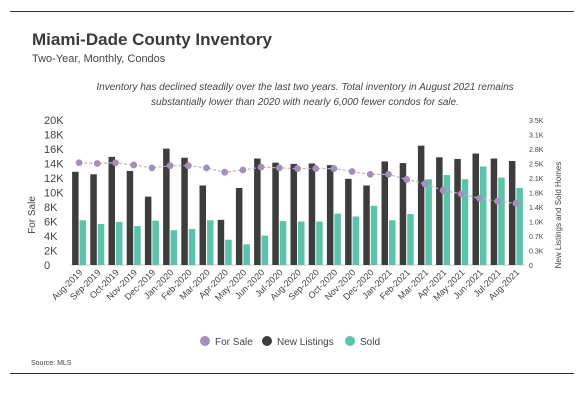 This screenshot has width=584, height=413. I want to click on y2-tick-label: 2.1K, so click(536, 179).